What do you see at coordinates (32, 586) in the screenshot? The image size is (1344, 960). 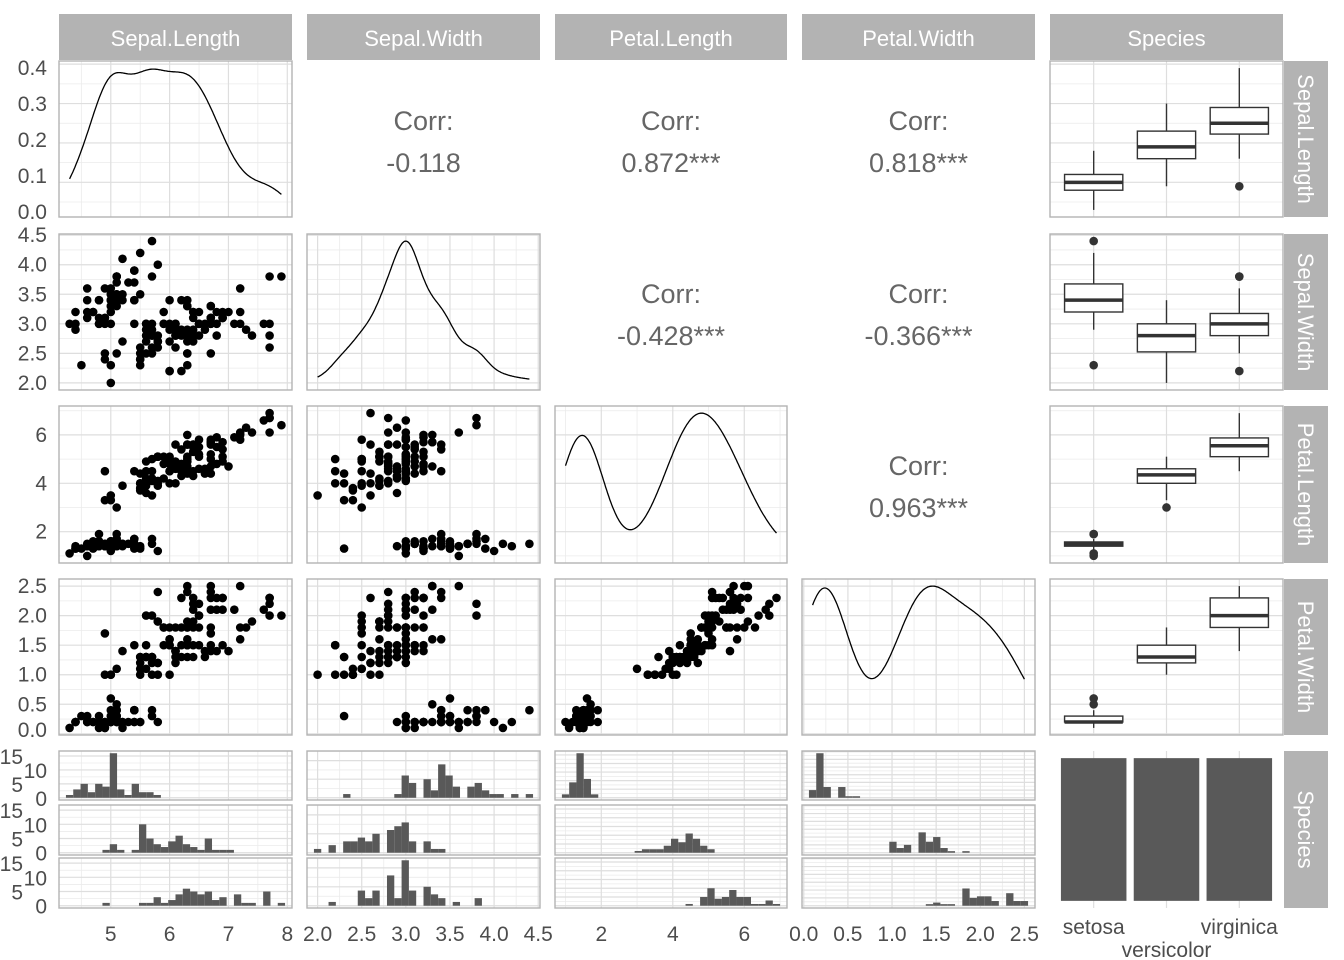 I see `y-tick-label: 2.5` at bounding box center [32, 586].